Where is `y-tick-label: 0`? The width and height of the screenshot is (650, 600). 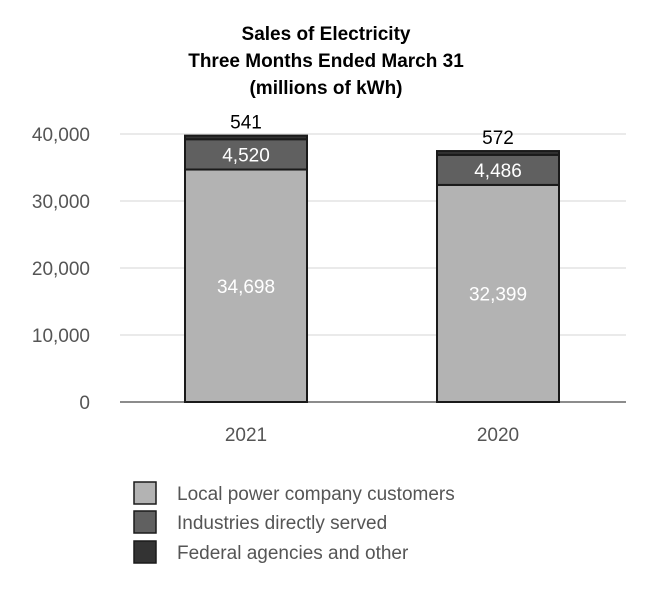 y-tick-label: 0 is located at coordinates (84, 403).